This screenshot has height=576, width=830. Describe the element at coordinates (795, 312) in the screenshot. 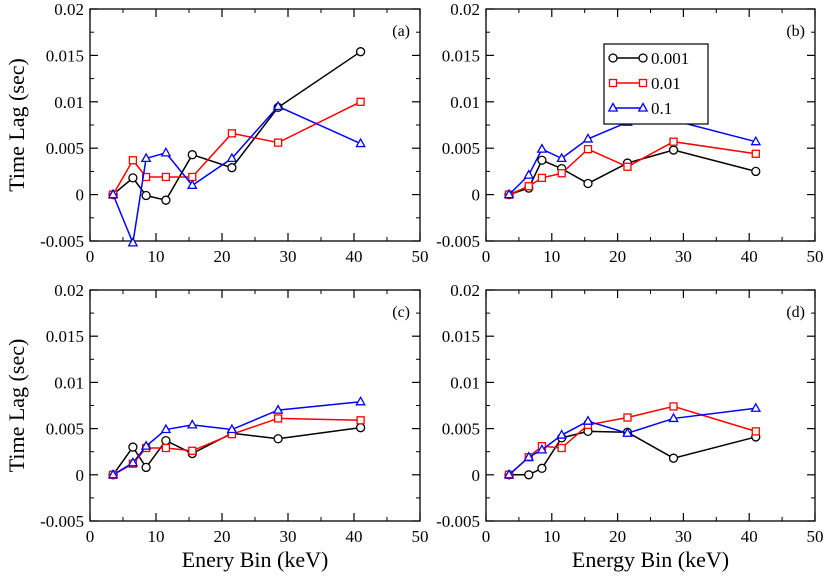

I see `panel-label: (d)` at that location.